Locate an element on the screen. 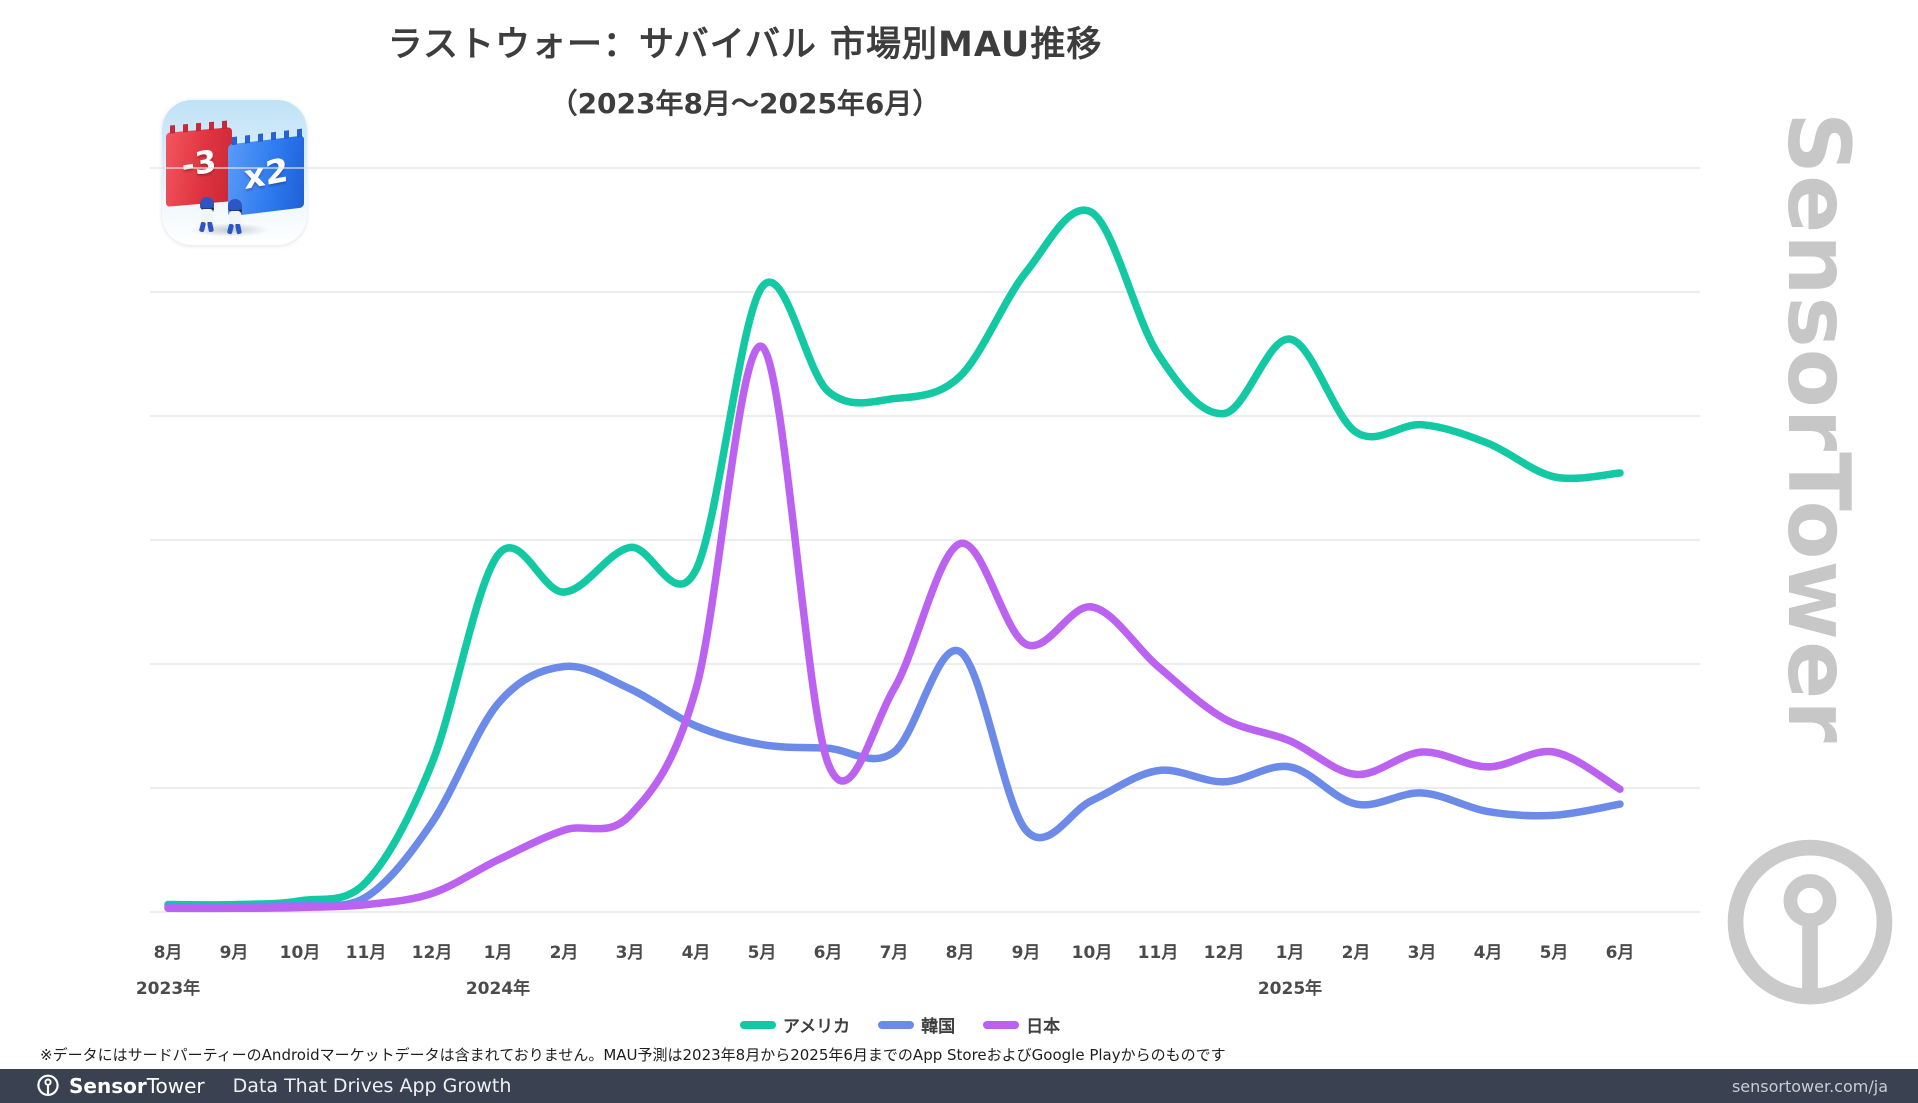  footer-brand-regular: Tower is located at coordinates (175, 1086).